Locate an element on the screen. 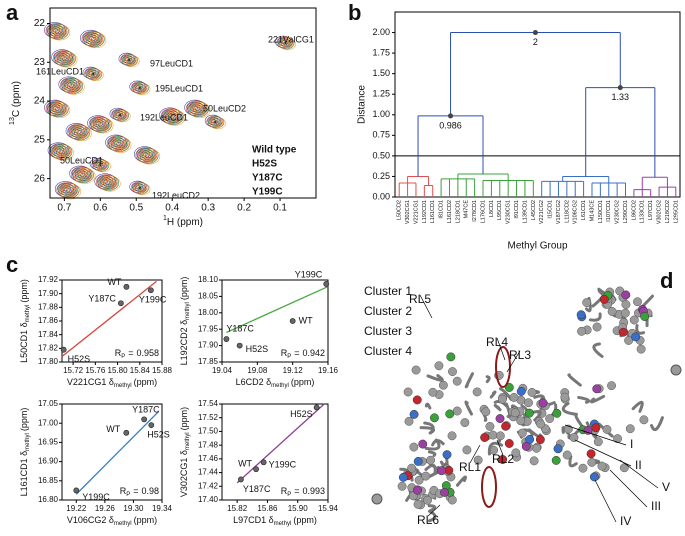 The width and height of the screenshot is (685, 536). point-label: Y187C is located at coordinates (240, 328).